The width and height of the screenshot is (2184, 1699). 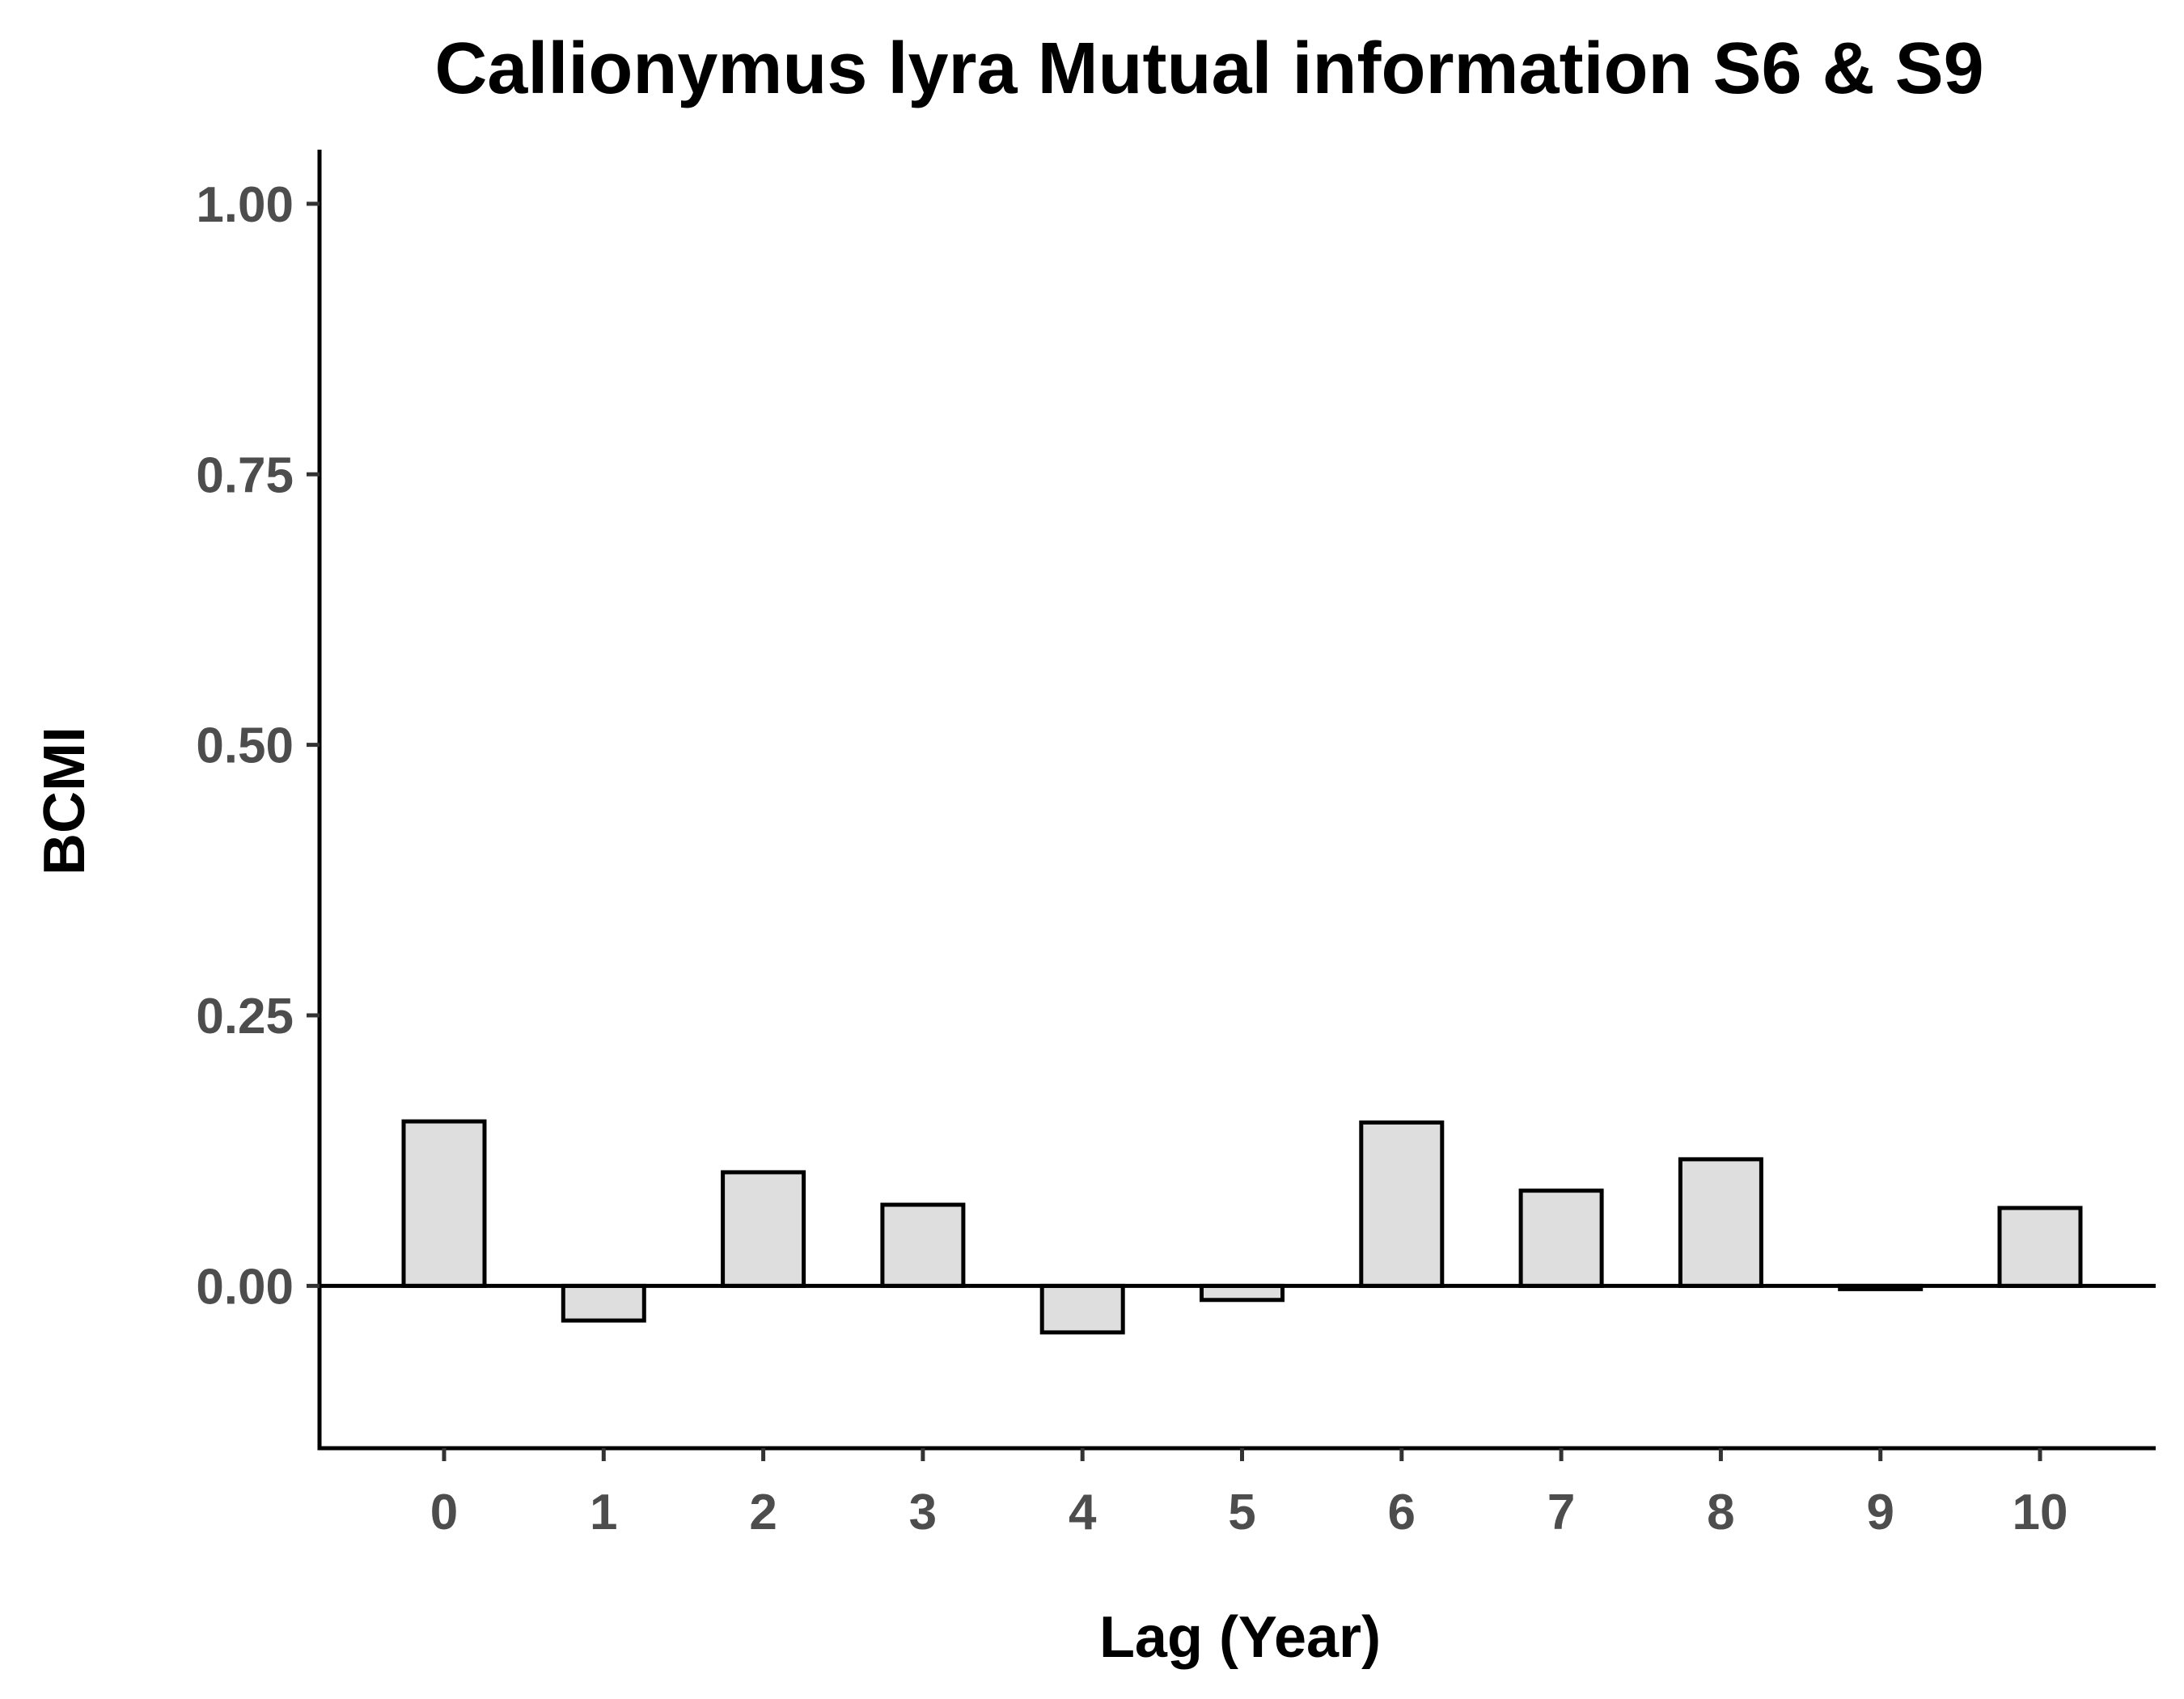 I want to click on y-tick-label: 0.00, so click(x=245, y=1287).